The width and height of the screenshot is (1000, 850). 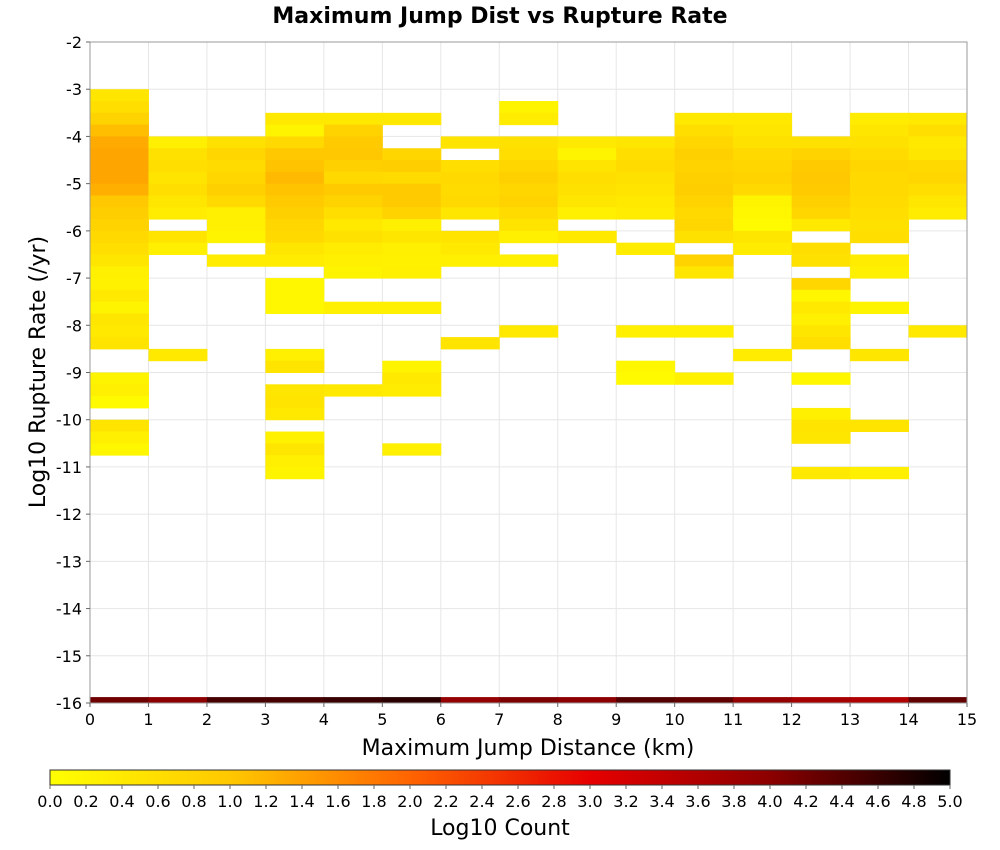 What do you see at coordinates (337, 801) in the screenshot?
I see `colorbar-tick-label: 1.6` at bounding box center [337, 801].